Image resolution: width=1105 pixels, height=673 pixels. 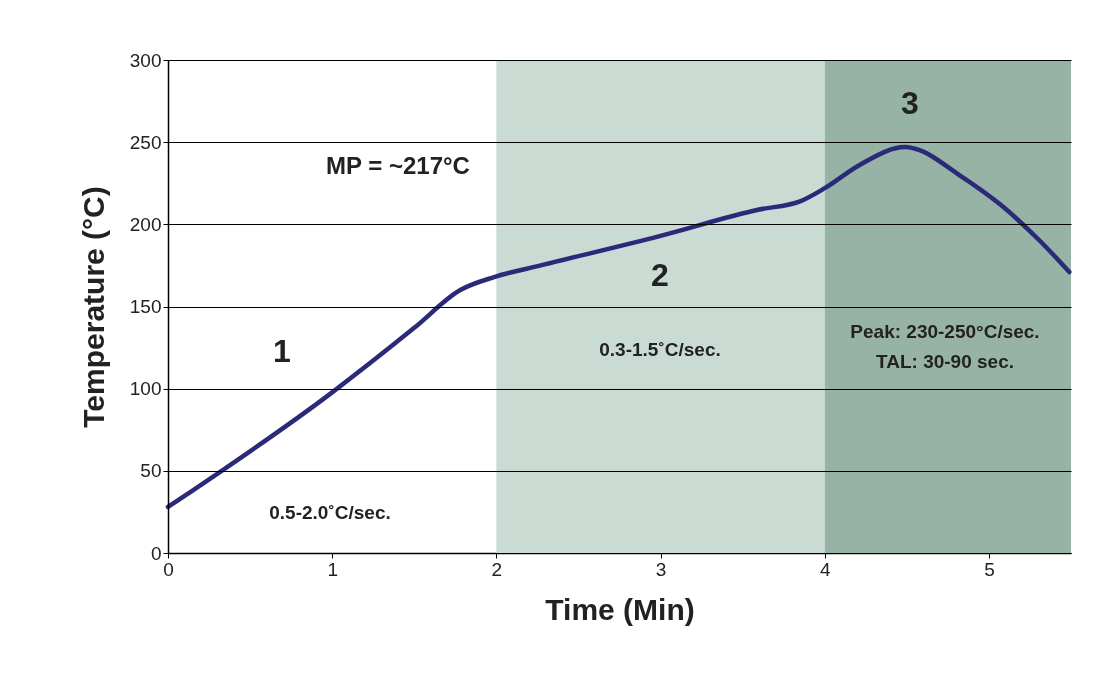 What do you see at coordinates (145, 306) in the screenshot?
I see `y-tick-label: 150` at bounding box center [145, 306].